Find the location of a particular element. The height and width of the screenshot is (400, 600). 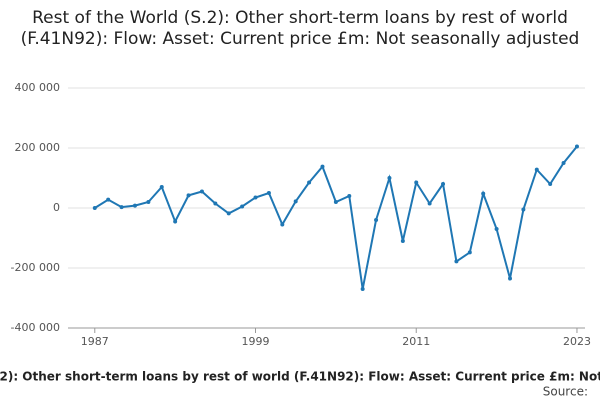

source: Source: is located at coordinates (565, 392).